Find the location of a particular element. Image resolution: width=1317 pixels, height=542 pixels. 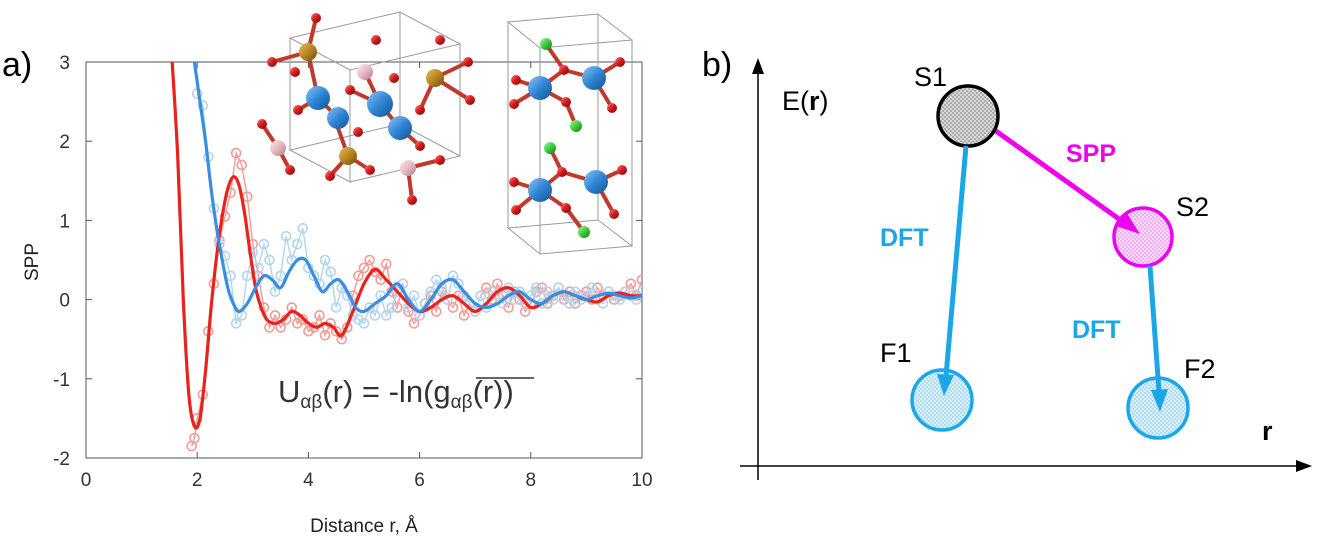

y-tick-label: 0 is located at coordinates (64, 301).